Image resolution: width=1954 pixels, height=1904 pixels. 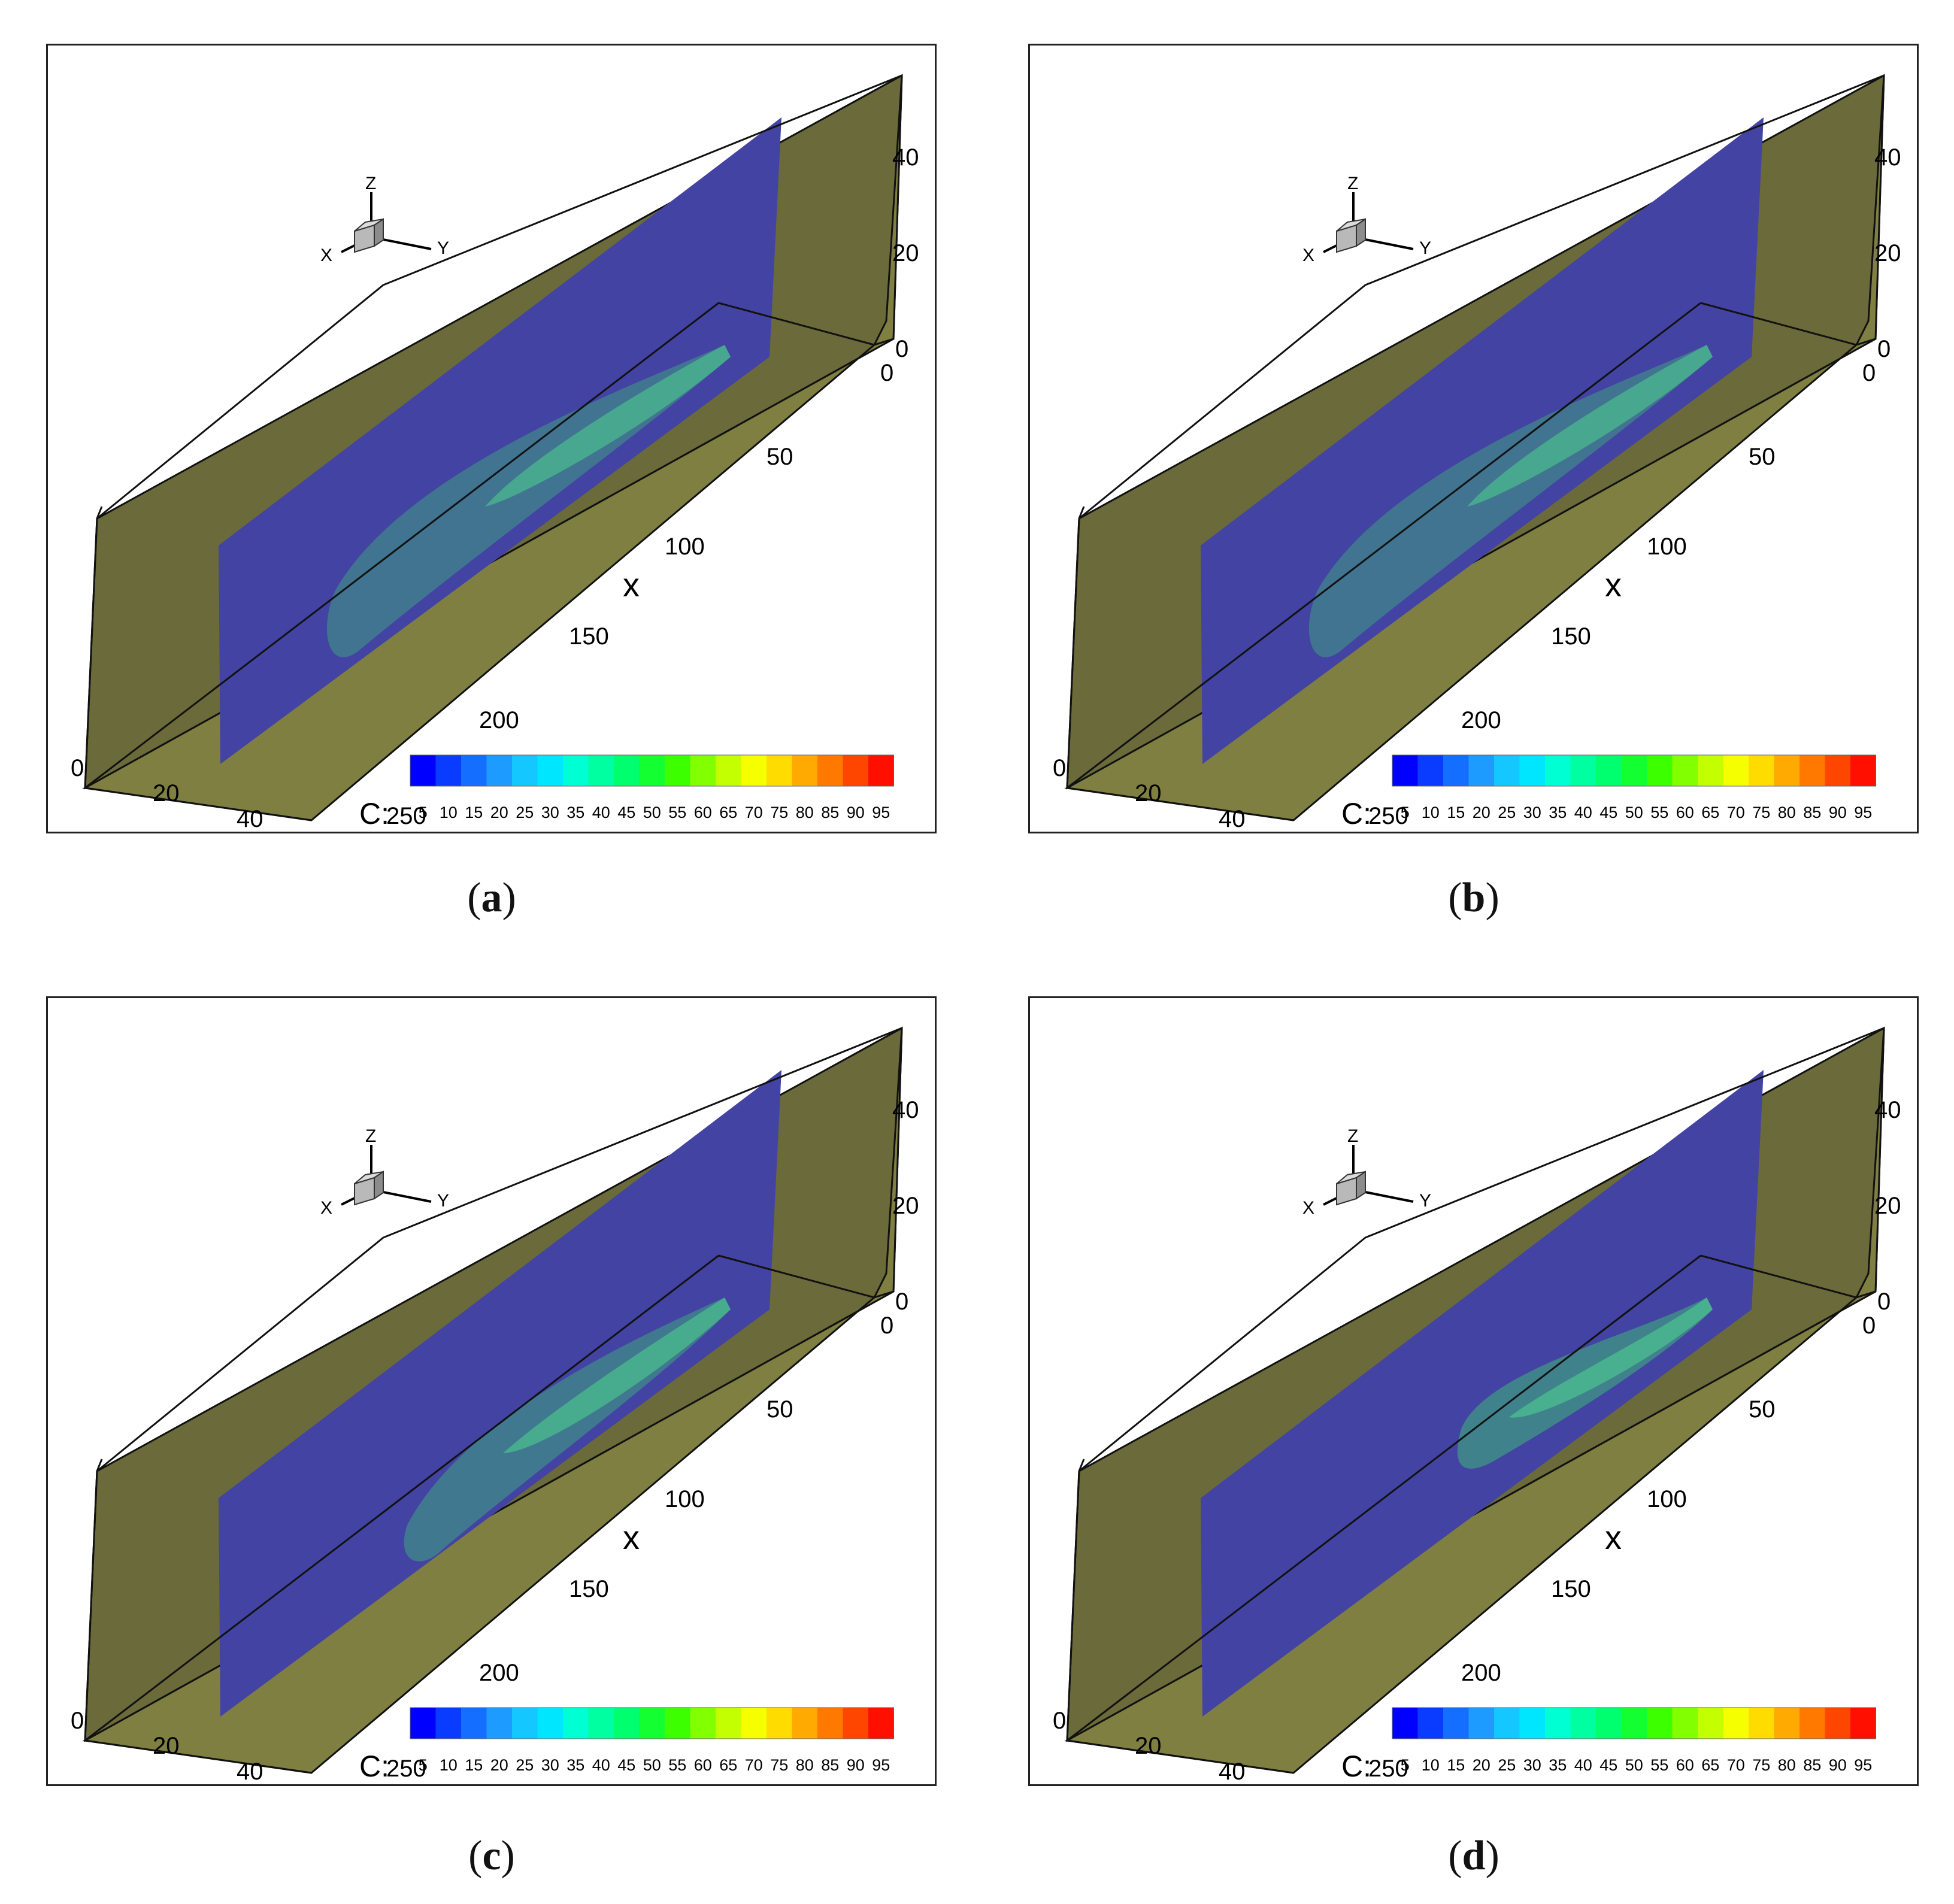 I want to click on z-tick-label: 40, so click(x=906, y=1110).